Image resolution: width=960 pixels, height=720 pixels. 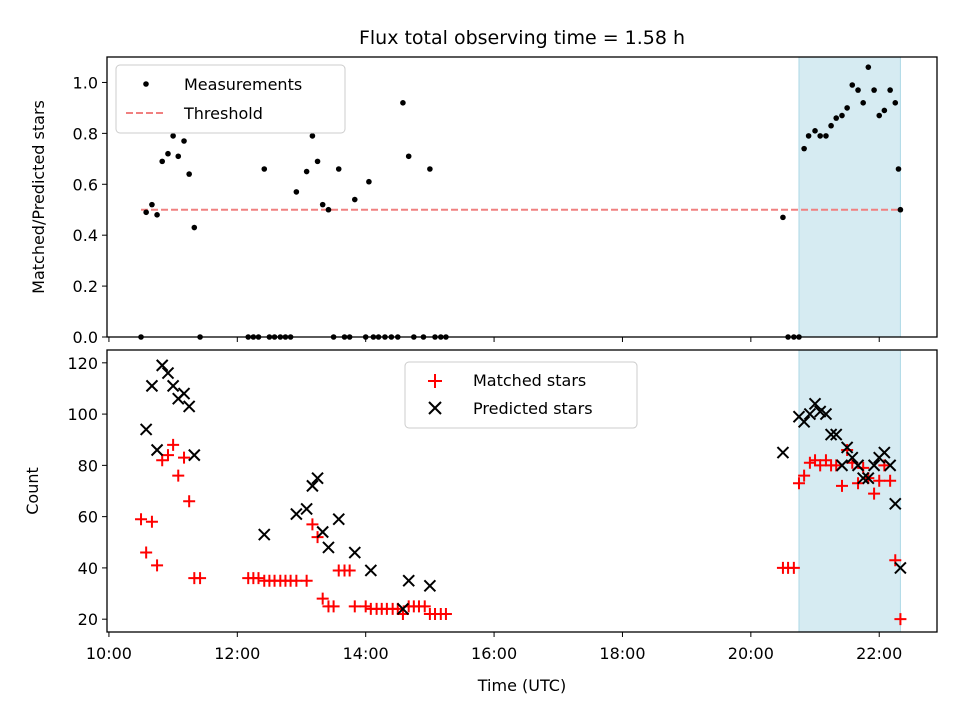 I want to click on highlight-span-fill, so click(x=849, y=491).